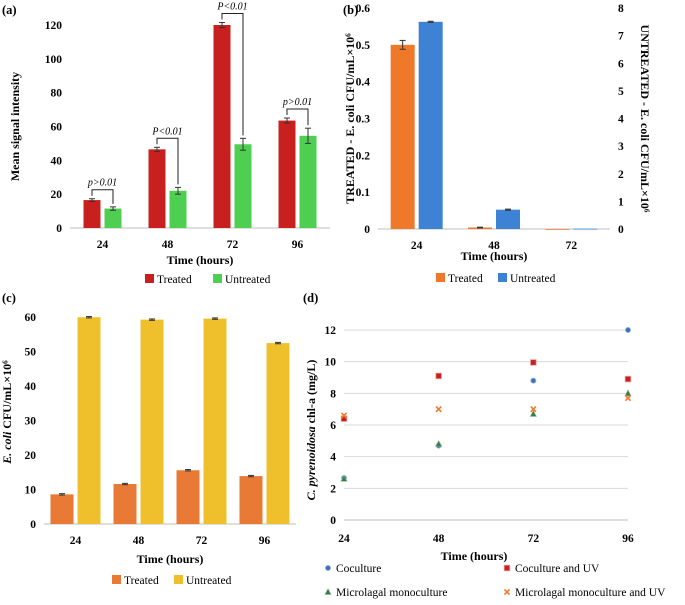  Describe the element at coordinates (391, 593) in the screenshot. I see `d-legend-microlagal-monoculture: Microlagal monoculture` at that location.